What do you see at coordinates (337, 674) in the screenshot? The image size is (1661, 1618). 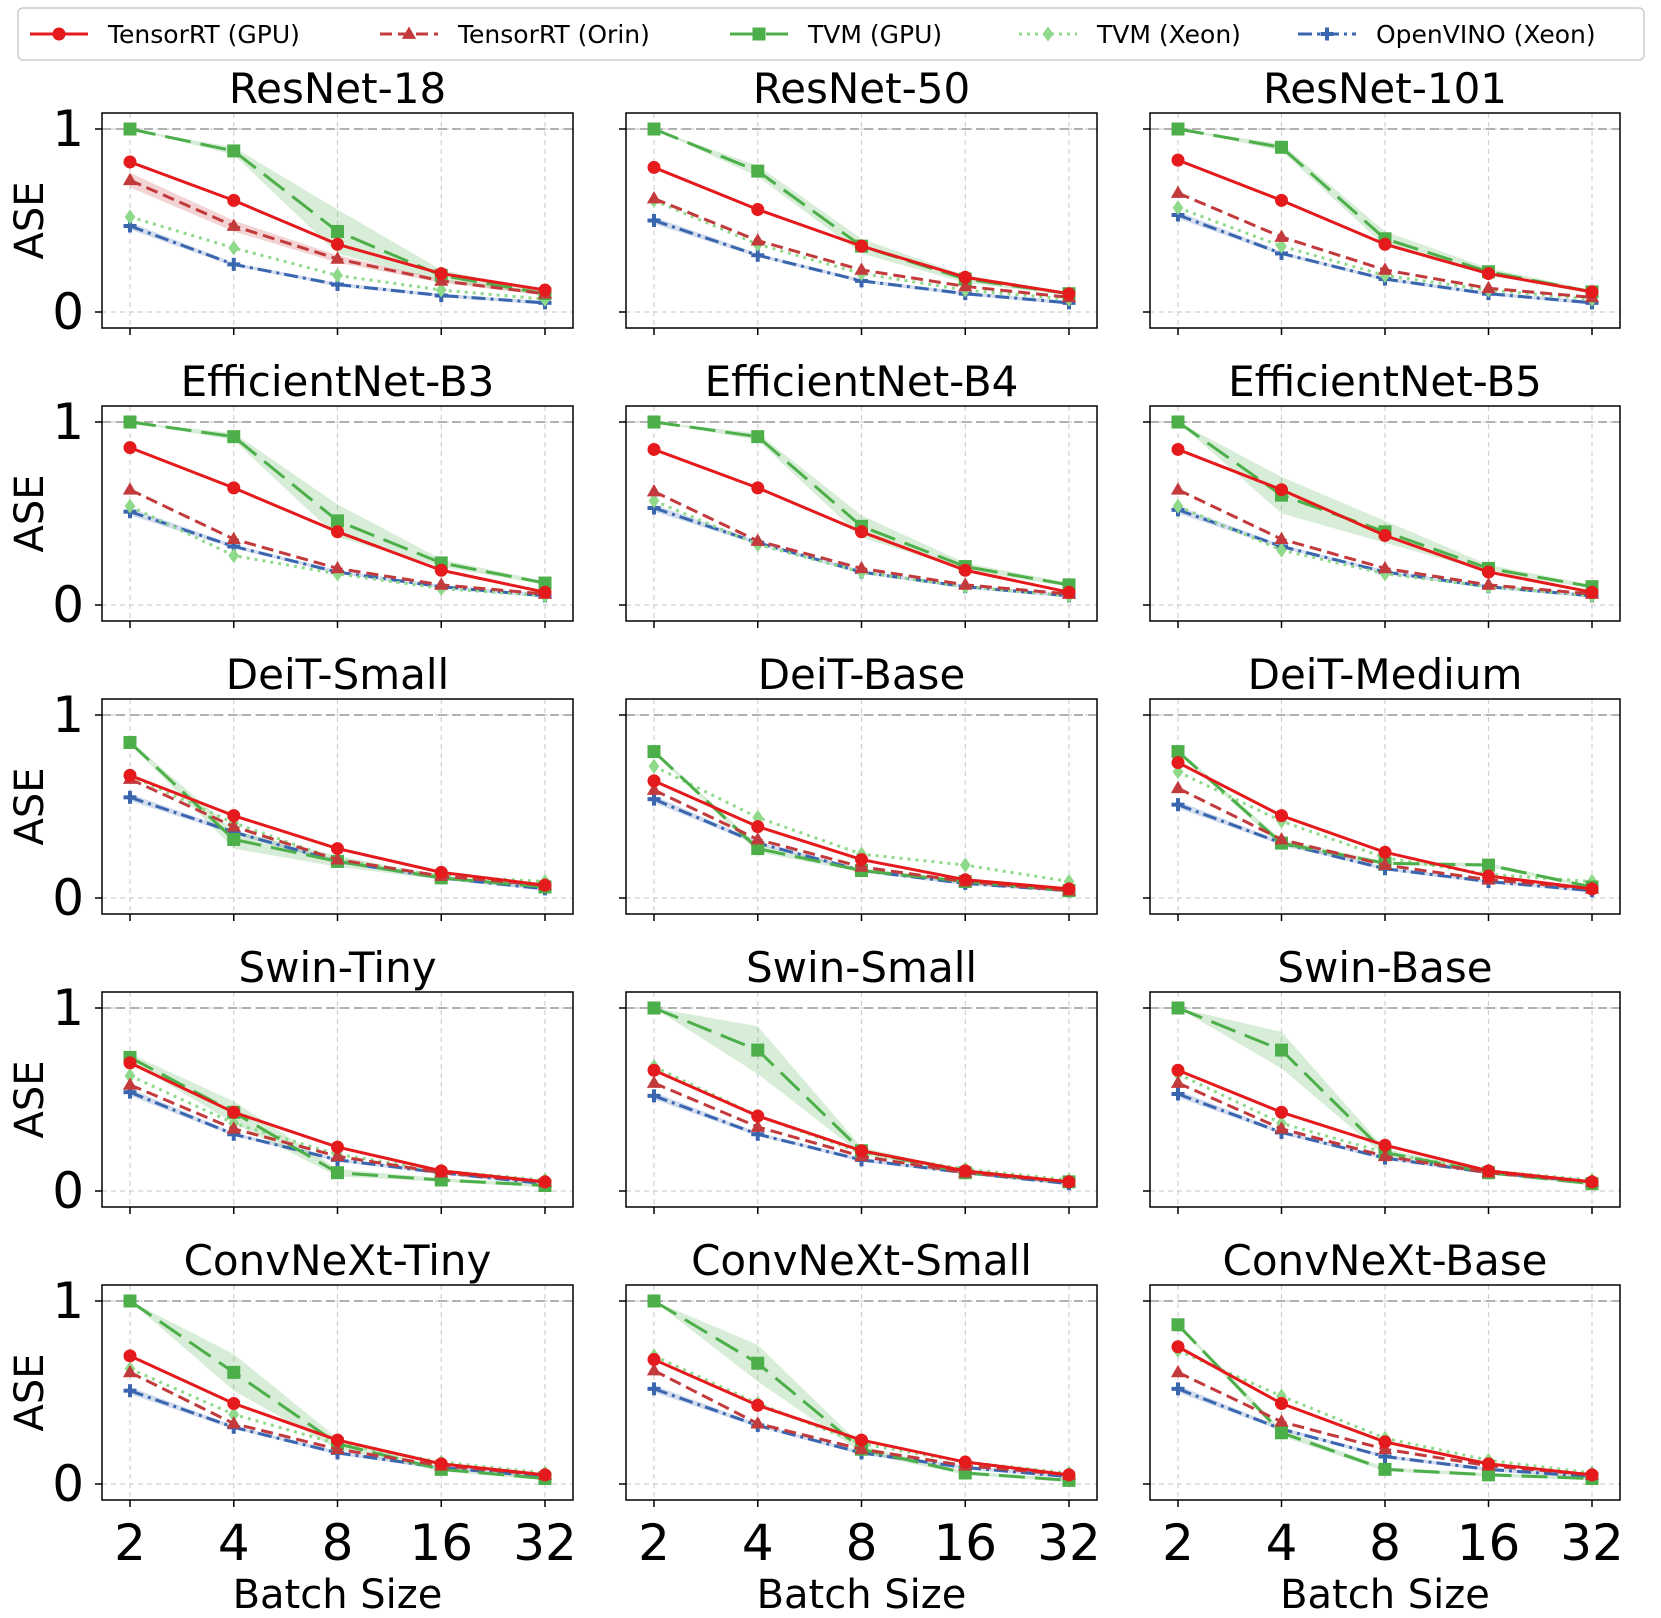 I see `panel-title: DeiT-Small` at bounding box center [337, 674].